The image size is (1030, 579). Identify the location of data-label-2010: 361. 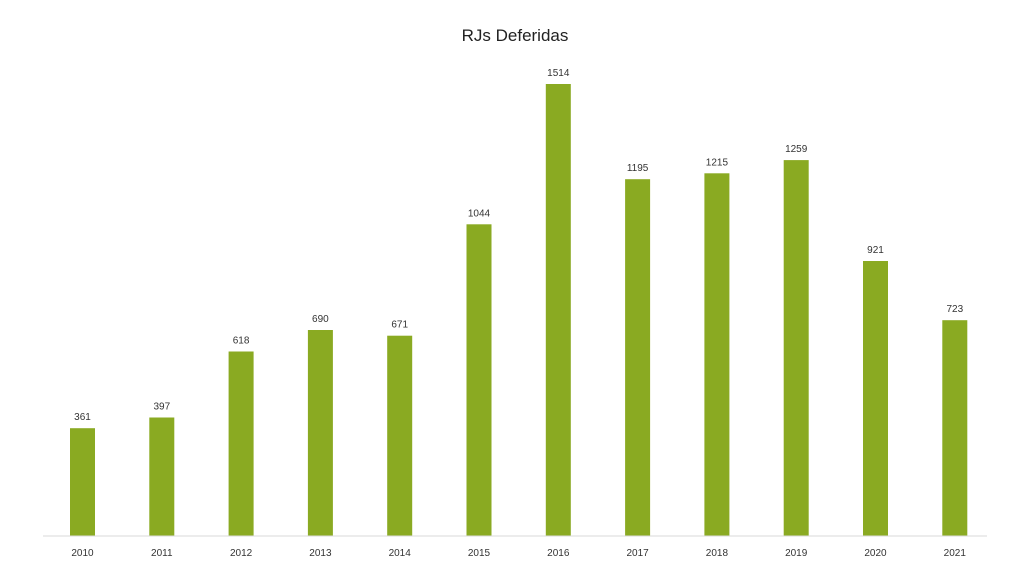
(82, 417).